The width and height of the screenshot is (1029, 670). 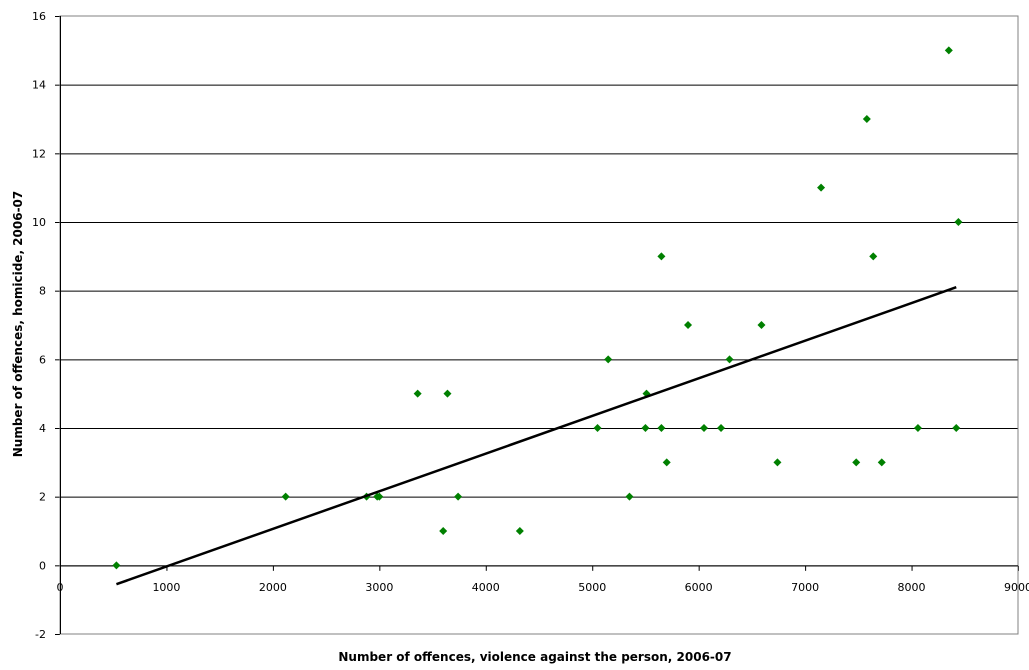 I want to click on y-tick-label: 12, so click(x=39, y=153).